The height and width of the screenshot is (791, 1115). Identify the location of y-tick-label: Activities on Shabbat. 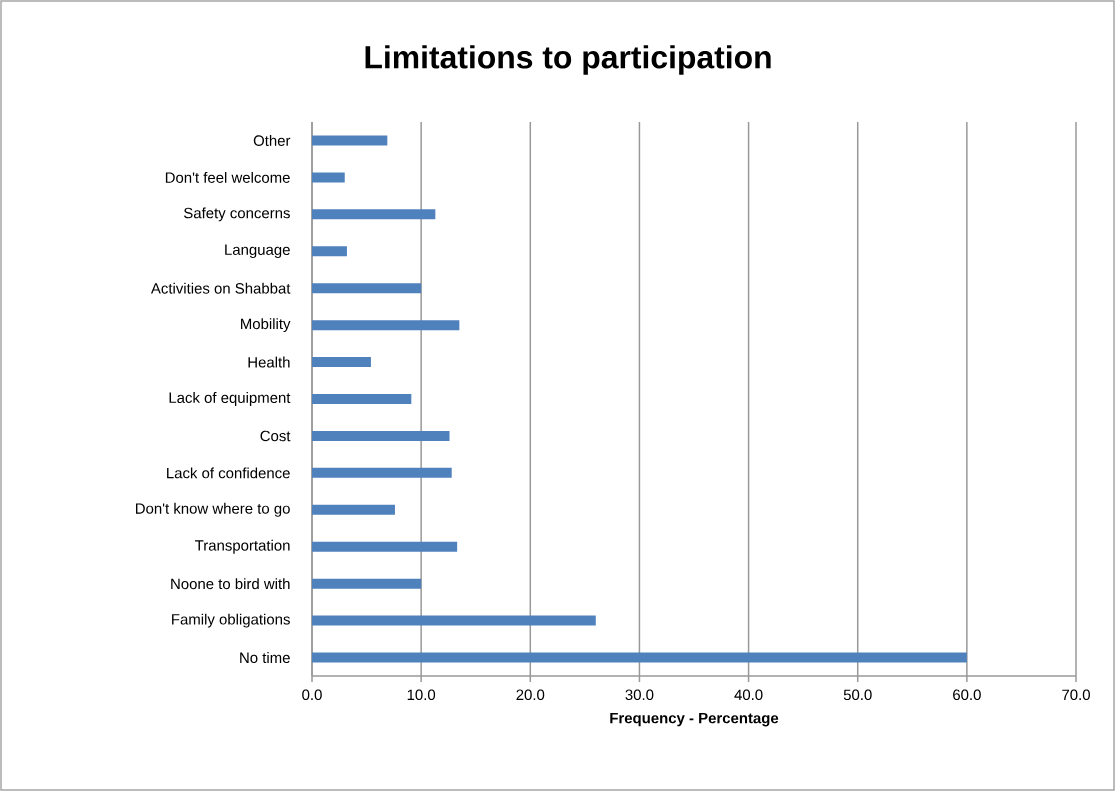
(220, 288).